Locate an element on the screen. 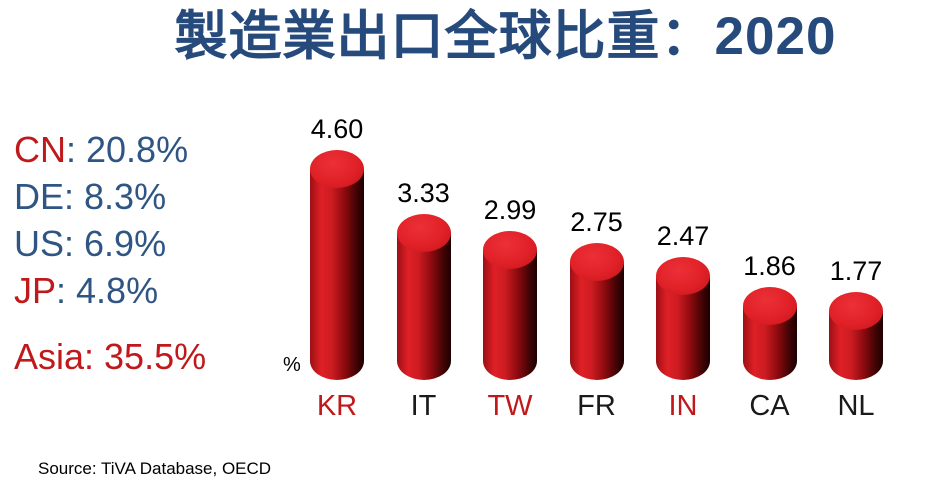 This screenshot has height=489, width=931. axis-label-nl: NL is located at coordinates (856, 406).